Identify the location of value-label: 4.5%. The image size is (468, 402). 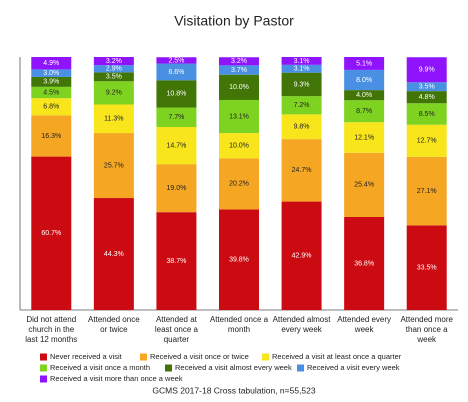
(51, 92).